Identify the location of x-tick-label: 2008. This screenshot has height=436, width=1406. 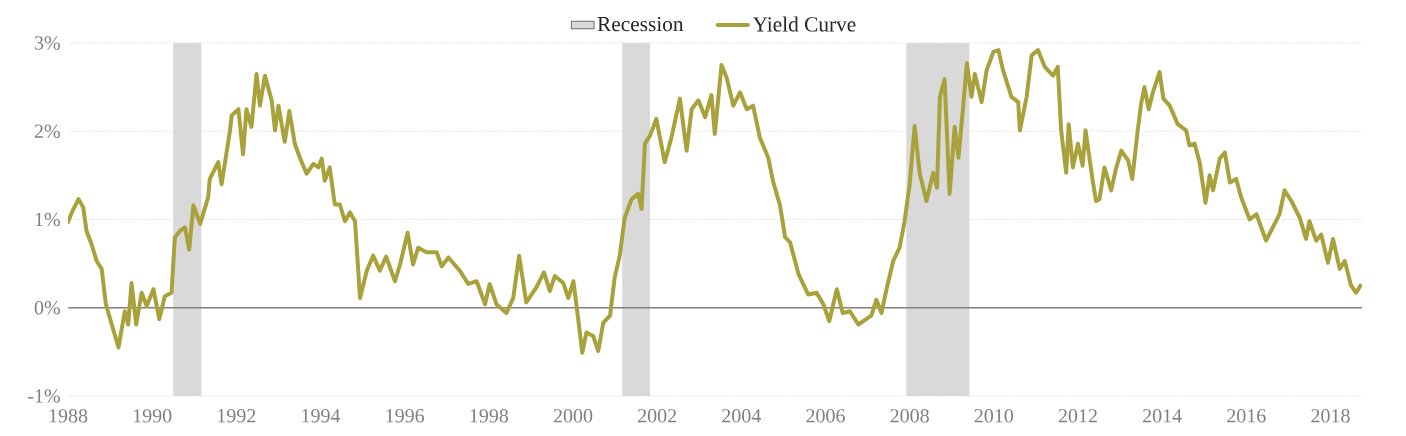
(909, 416).